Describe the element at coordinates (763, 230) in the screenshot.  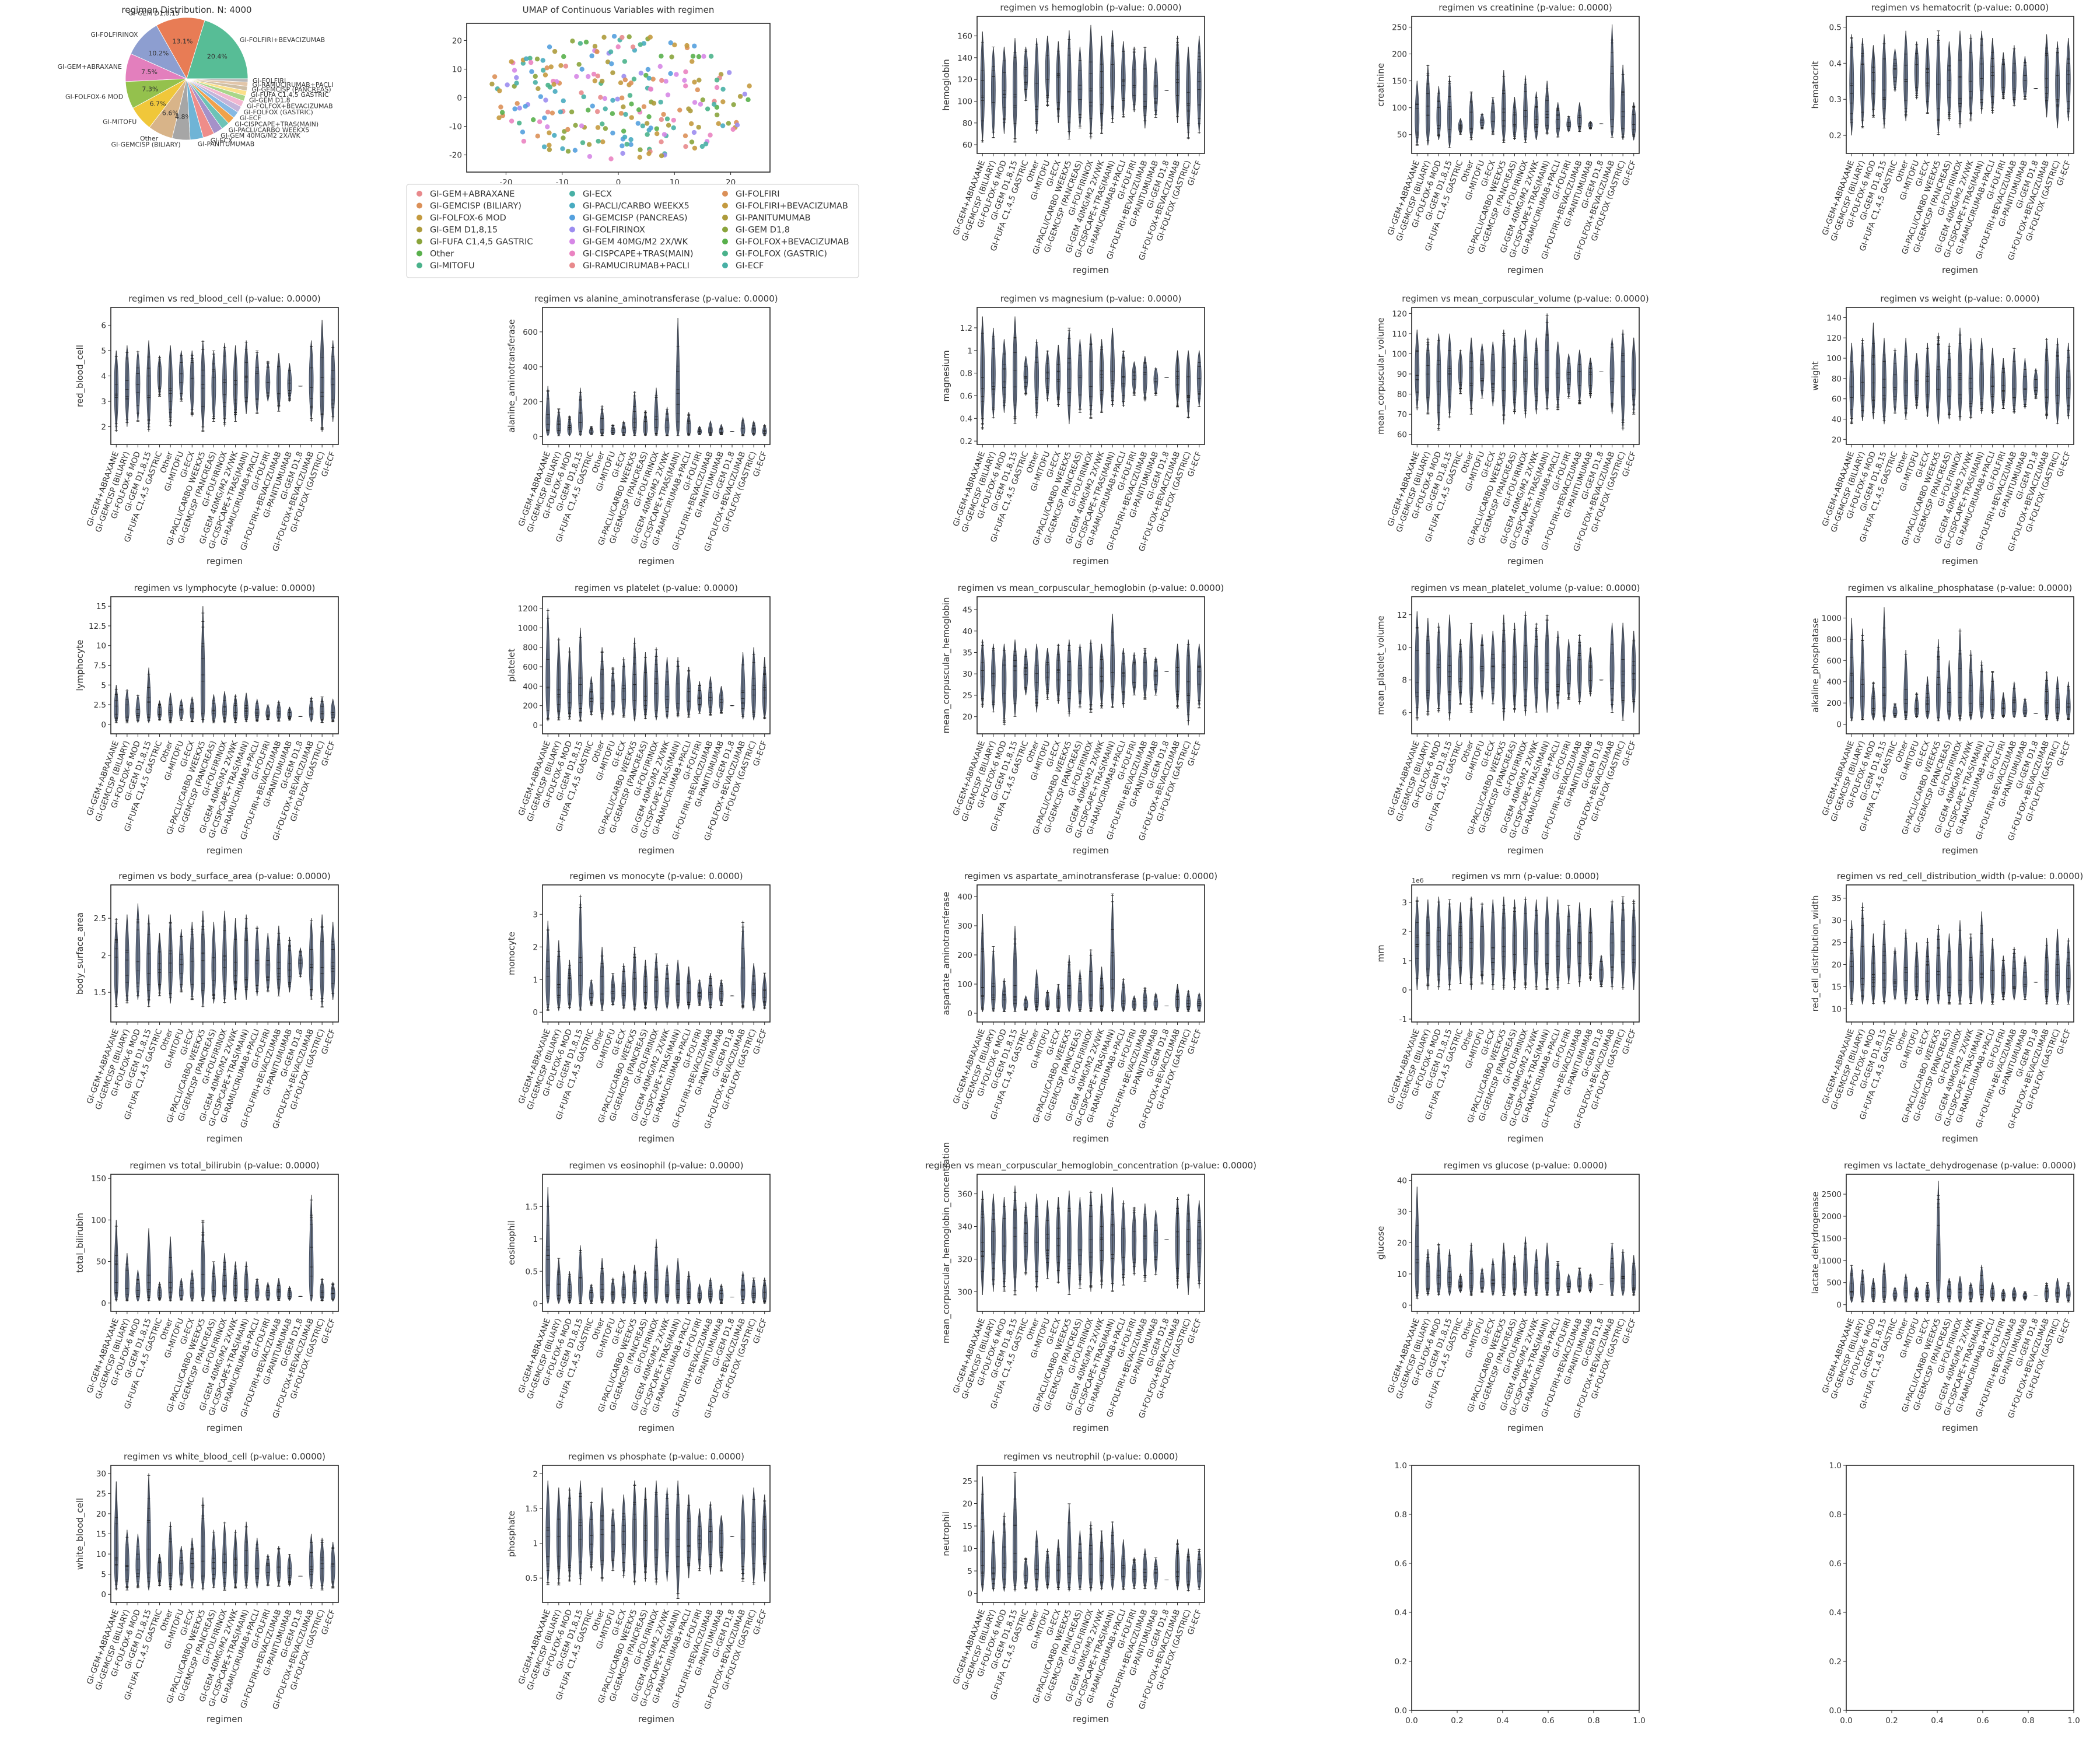
I see `legend-label: GI-GEM D1,8` at that location.